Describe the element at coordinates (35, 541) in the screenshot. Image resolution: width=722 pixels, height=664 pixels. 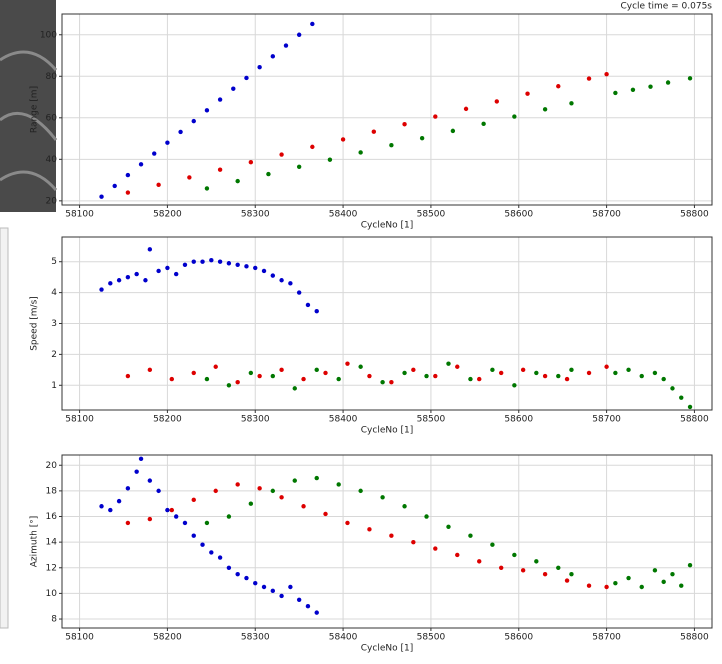
I see `y-axis-label: Azimuth [°]` at that location.